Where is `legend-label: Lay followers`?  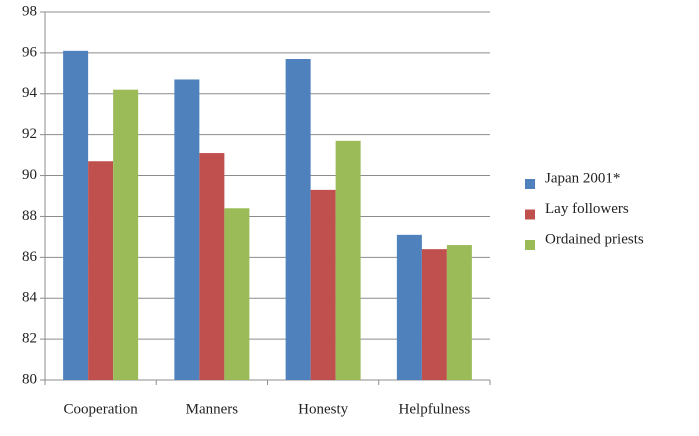
legend-label: Lay followers is located at coordinates (587, 209).